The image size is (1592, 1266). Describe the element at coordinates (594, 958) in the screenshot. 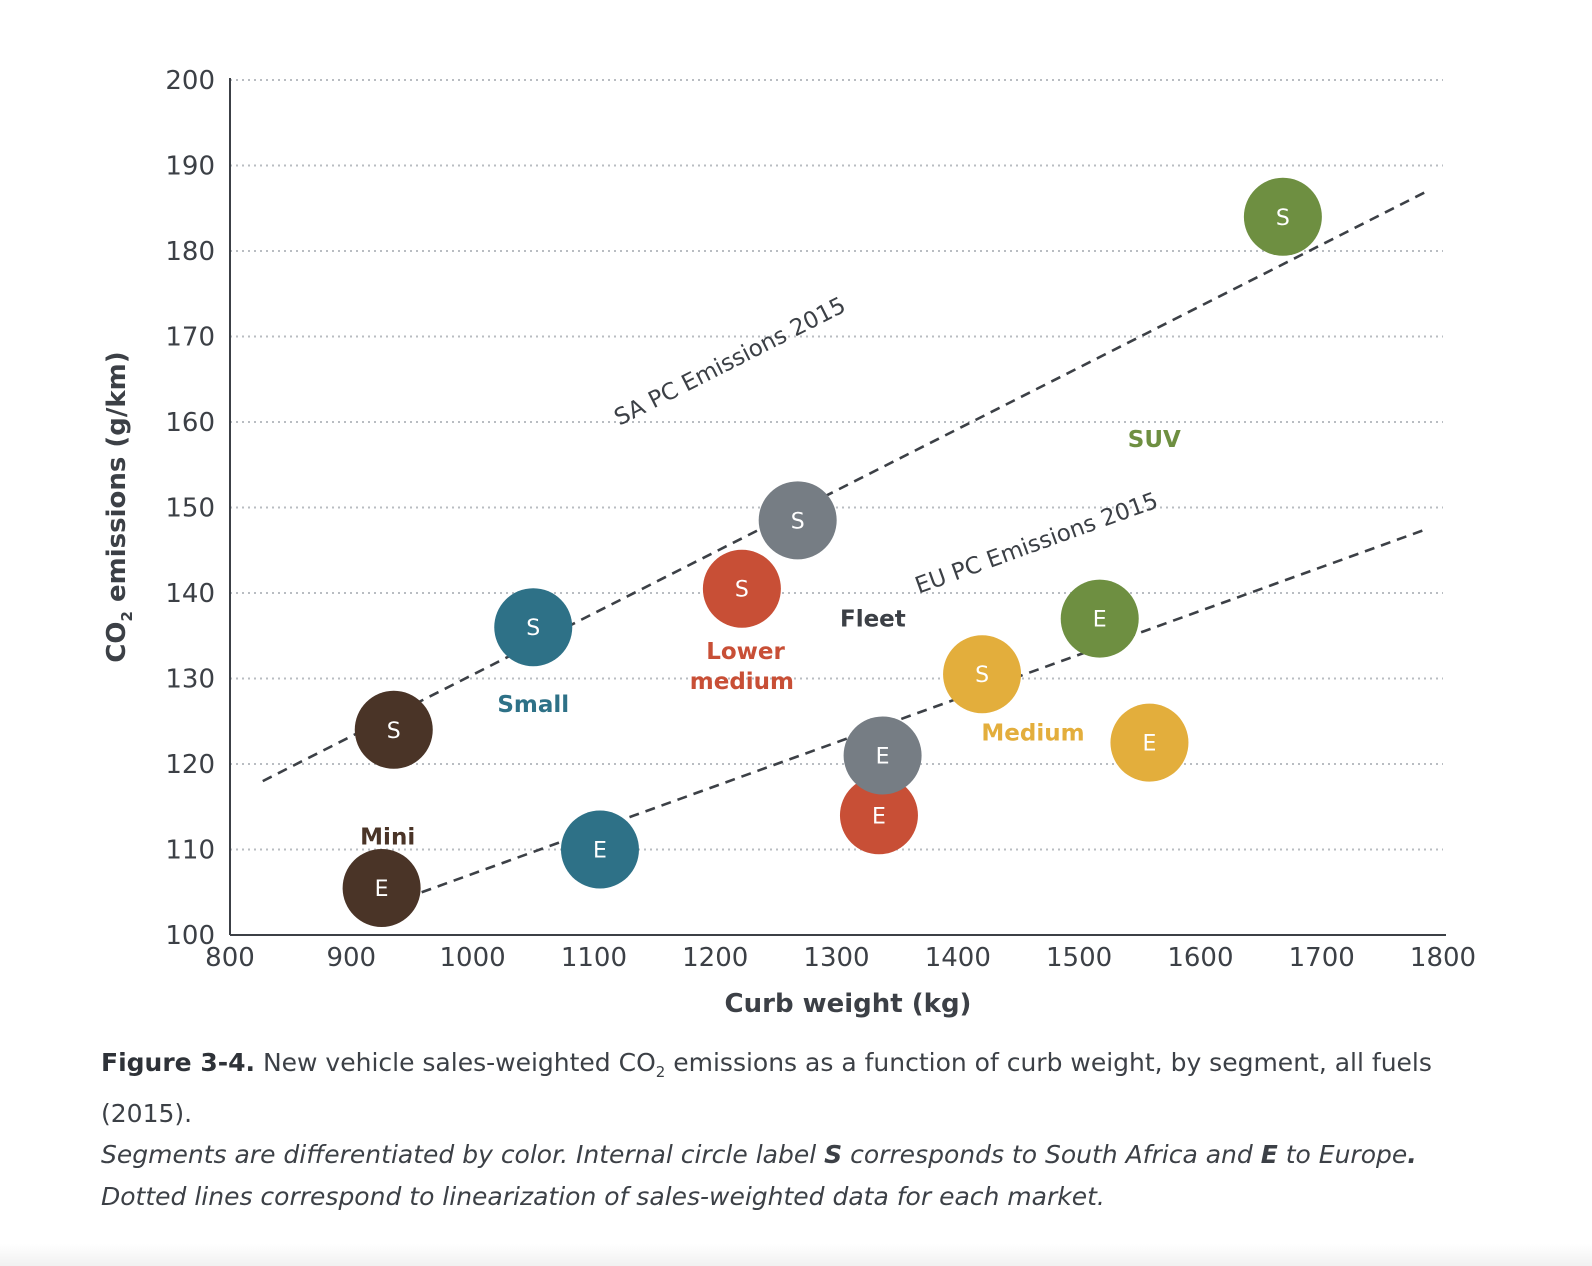

I see `x-tick-1100: 1100` at that location.